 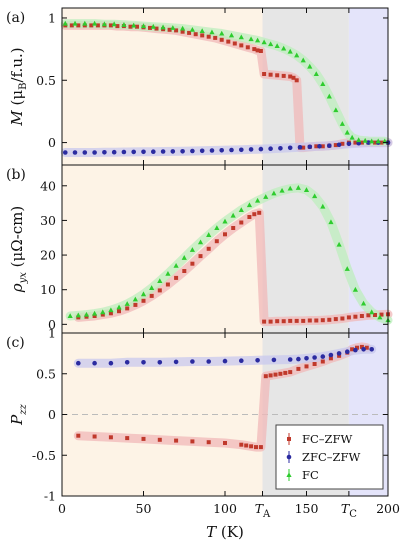 I want to click on y-tick-label: 1, so click(x=52, y=333).